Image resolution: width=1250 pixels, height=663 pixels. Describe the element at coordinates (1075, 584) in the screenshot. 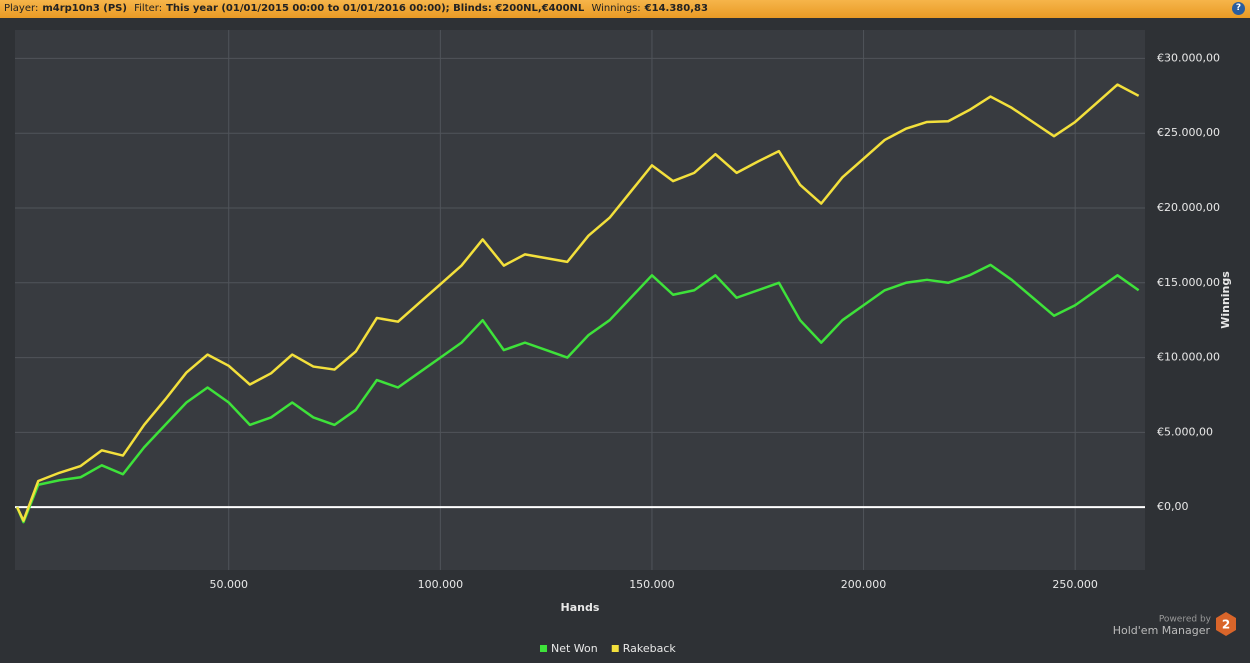

I see `x-tick-label: 250.000` at that location.